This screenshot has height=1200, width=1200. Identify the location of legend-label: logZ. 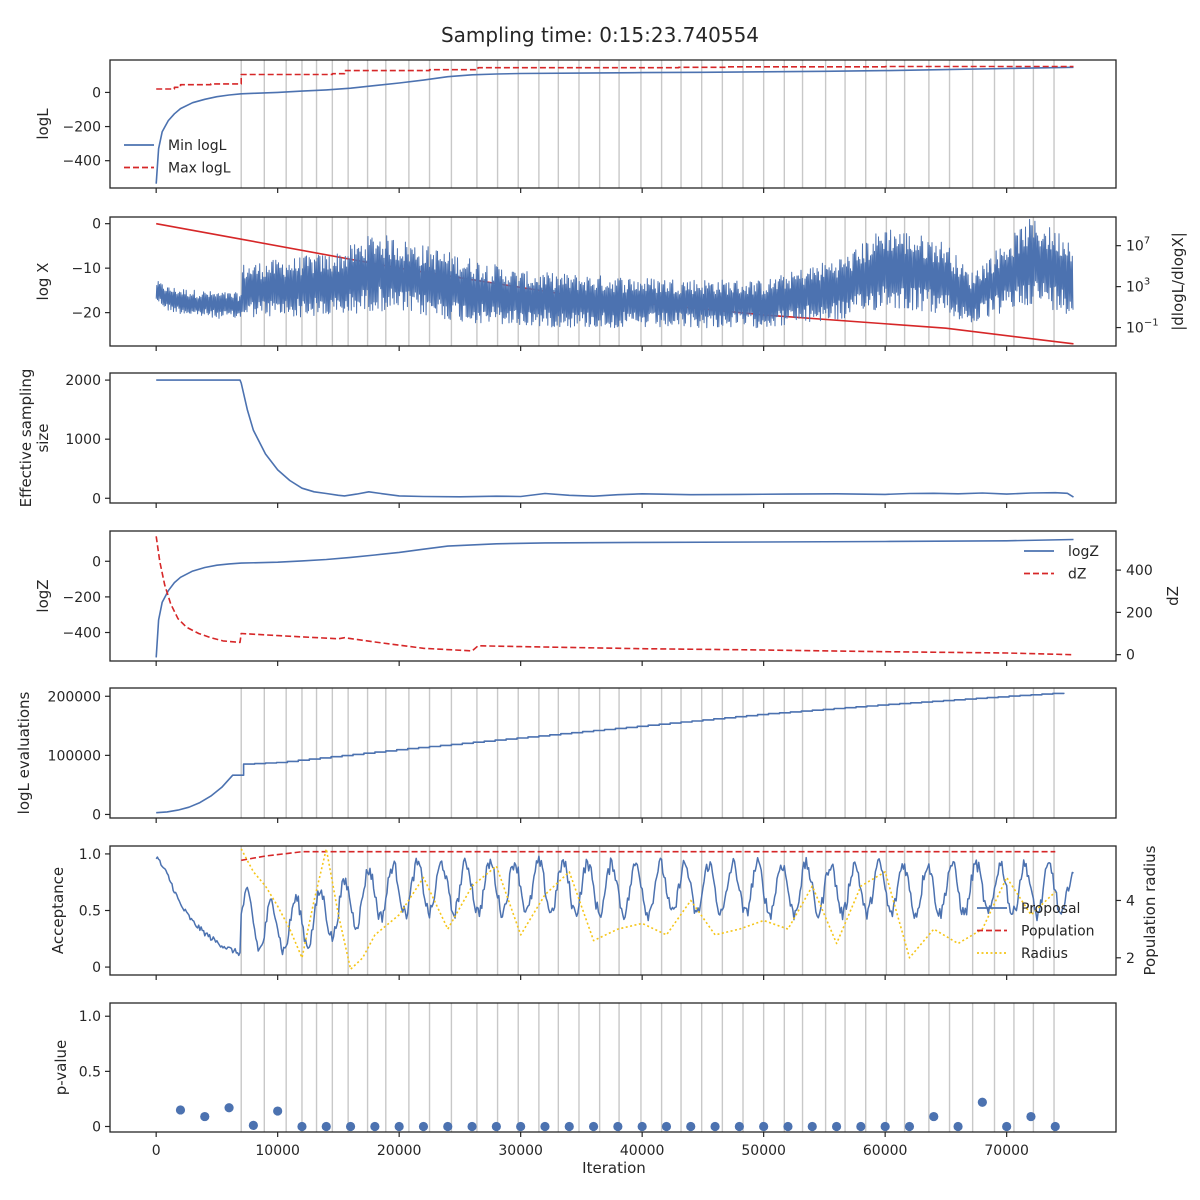
(1083, 552).